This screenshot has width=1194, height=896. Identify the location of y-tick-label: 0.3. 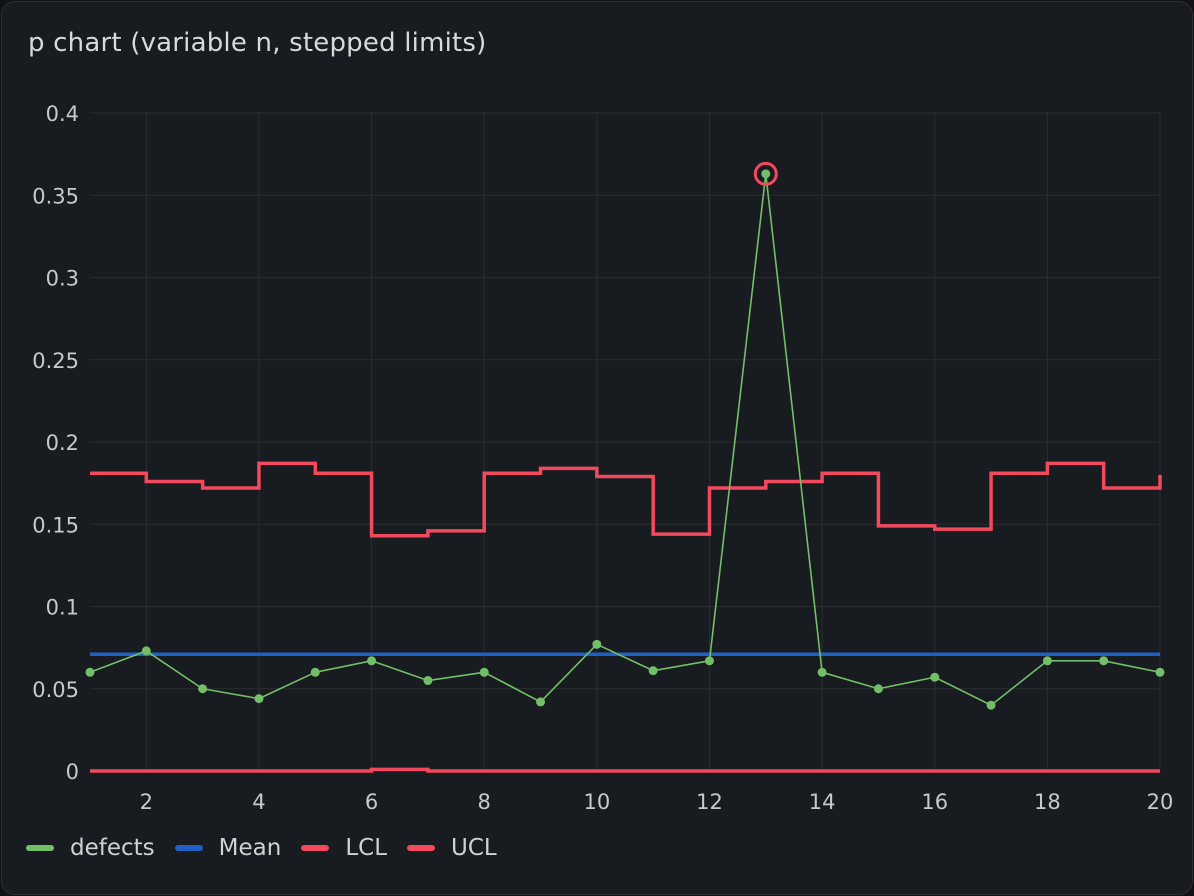
(62, 279).